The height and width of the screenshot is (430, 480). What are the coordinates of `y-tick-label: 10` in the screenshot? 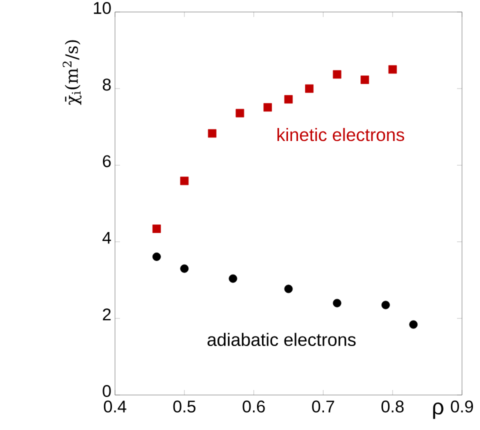 It's located at (102, 8).